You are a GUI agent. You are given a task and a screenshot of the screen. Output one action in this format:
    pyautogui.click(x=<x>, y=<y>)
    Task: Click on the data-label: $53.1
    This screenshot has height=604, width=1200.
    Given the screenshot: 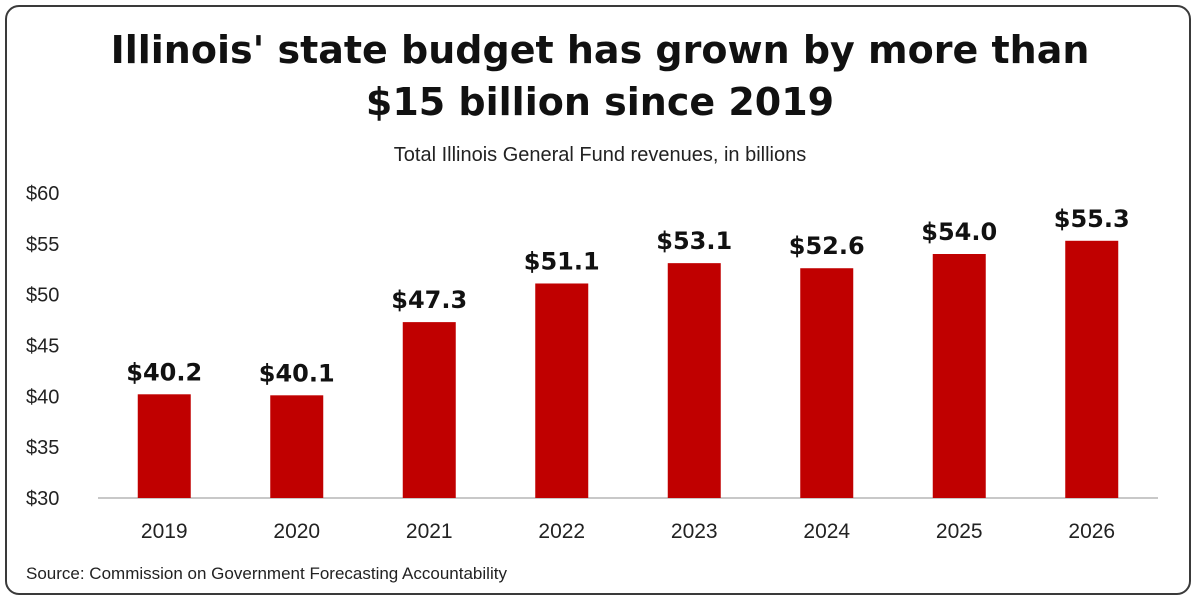 What is the action you would take?
    pyautogui.click(x=694, y=241)
    